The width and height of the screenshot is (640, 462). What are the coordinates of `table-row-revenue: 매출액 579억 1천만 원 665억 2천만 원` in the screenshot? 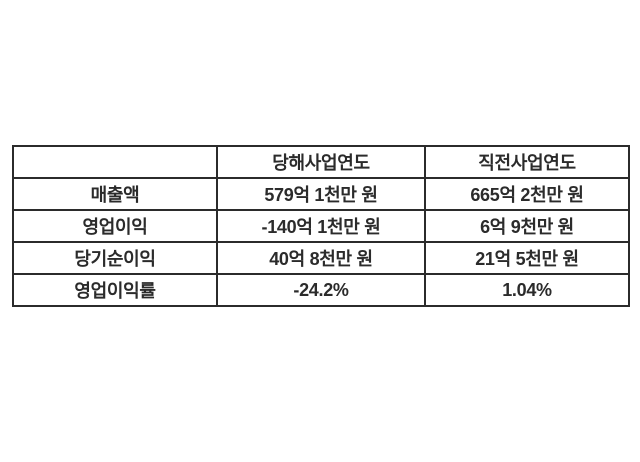 It's located at (321, 194).